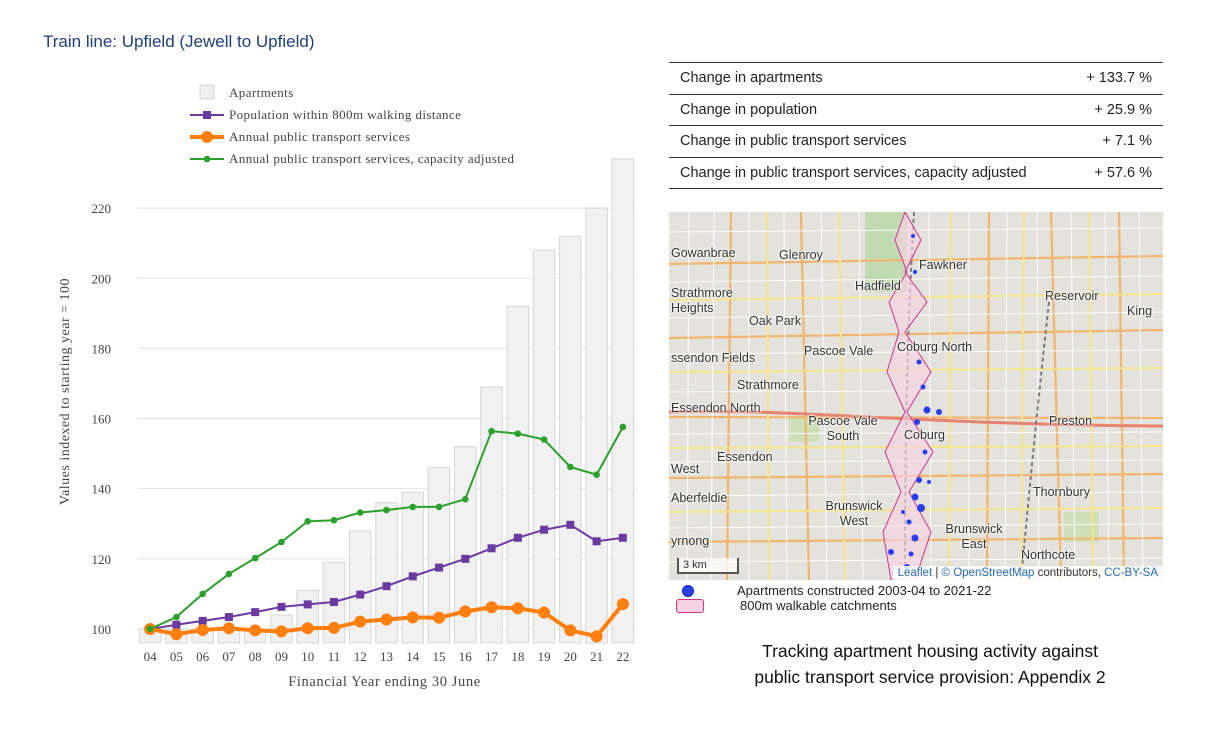  What do you see at coordinates (102, 419) in the screenshot?
I see `y-tick-label: 160` at bounding box center [102, 419].